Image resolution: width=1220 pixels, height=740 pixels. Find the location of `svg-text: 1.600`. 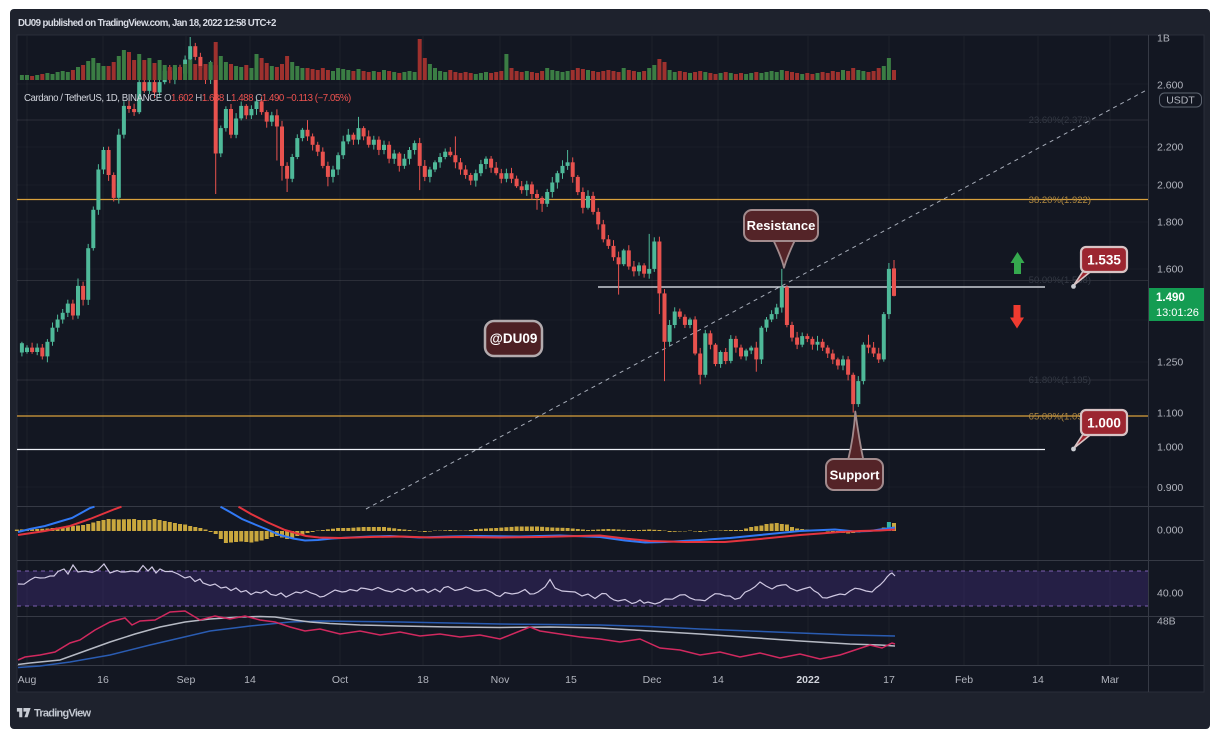

svg-text: 1.600 is located at coordinates (1170, 270).